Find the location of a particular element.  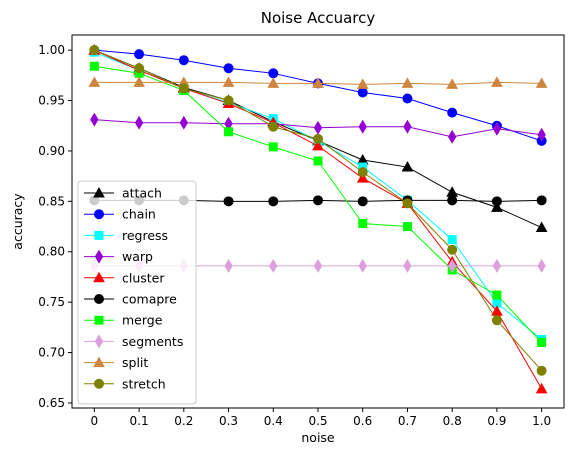

x-tick-label: 0.9 is located at coordinates (496, 421).